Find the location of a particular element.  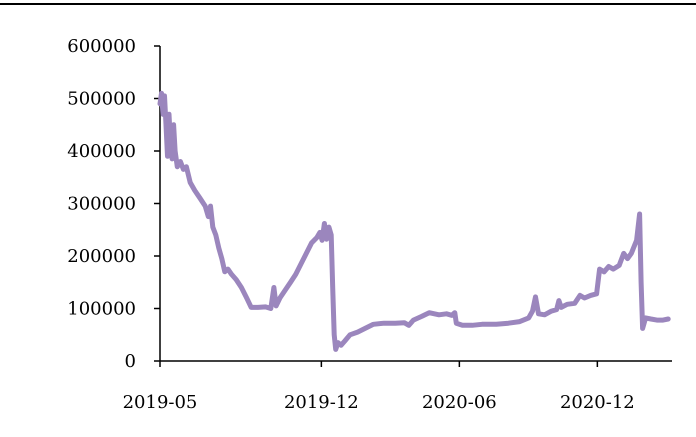

x-tick-label: 2020-06 is located at coordinates (459, 402).